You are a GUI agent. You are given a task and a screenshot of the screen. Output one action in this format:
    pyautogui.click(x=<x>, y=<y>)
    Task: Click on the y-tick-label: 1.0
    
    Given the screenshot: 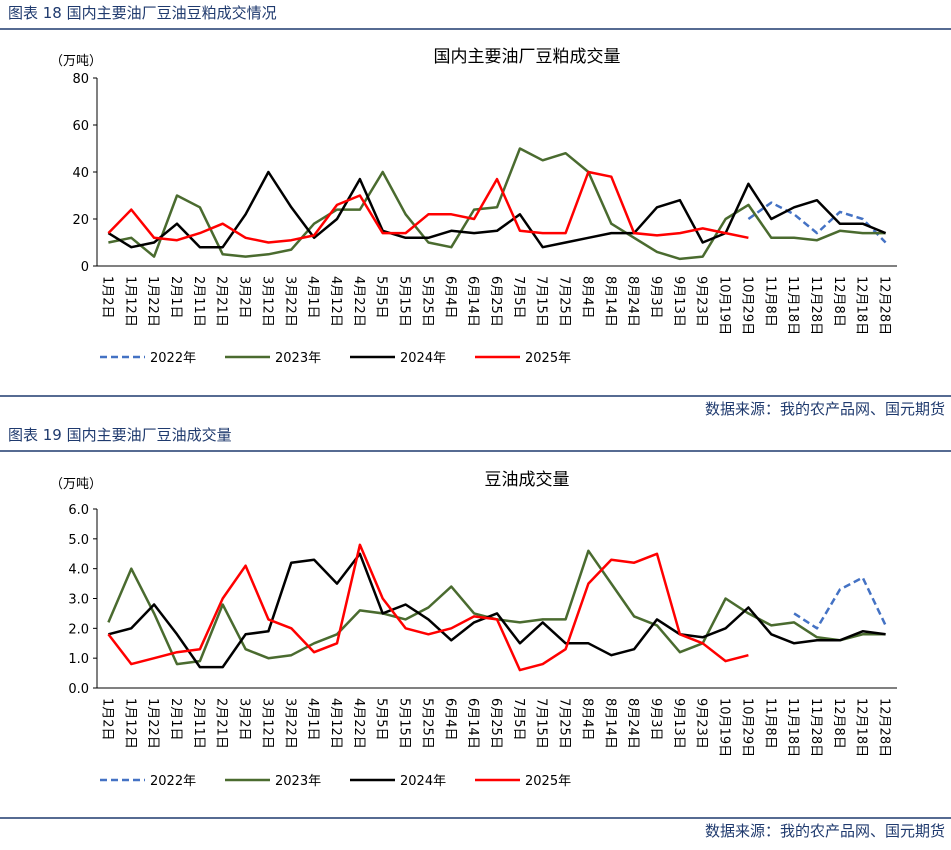 What is the action you would take?
    pyautogui.click(x=78, y=659)
    